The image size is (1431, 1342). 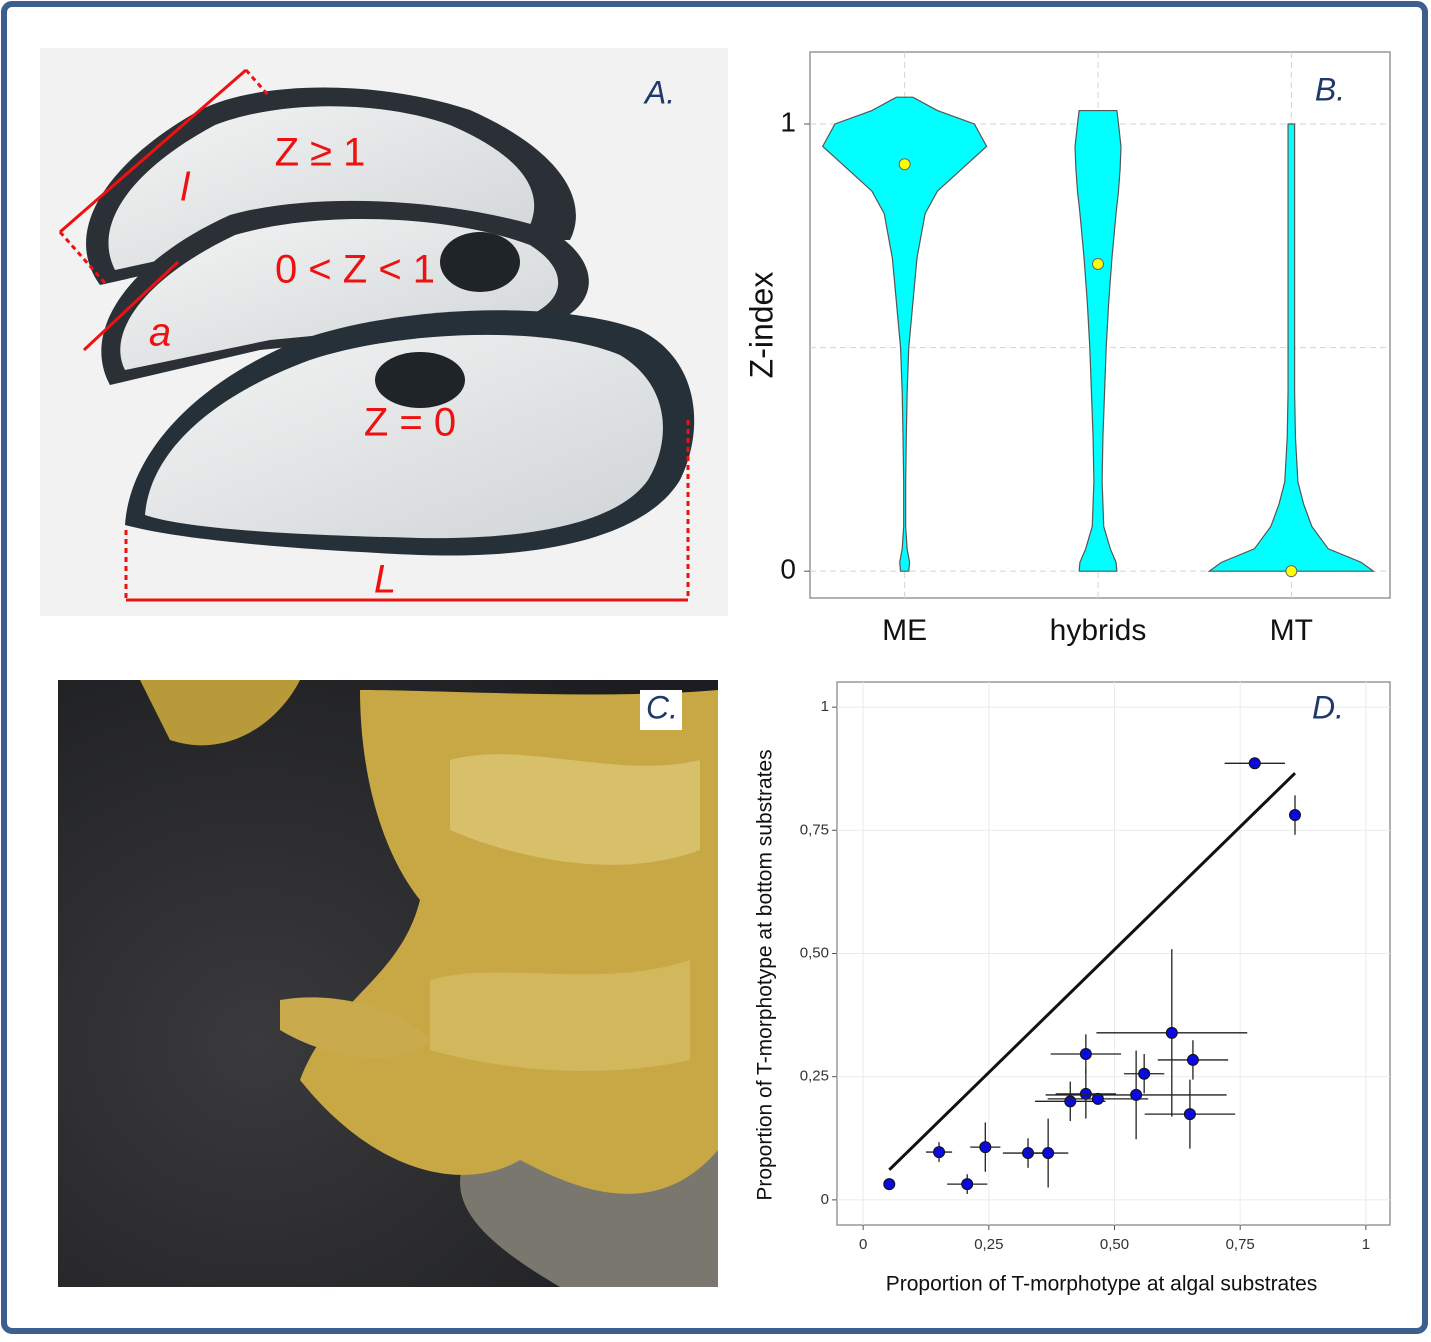 I want to click on annotation: a, so click(x=160, y=333).